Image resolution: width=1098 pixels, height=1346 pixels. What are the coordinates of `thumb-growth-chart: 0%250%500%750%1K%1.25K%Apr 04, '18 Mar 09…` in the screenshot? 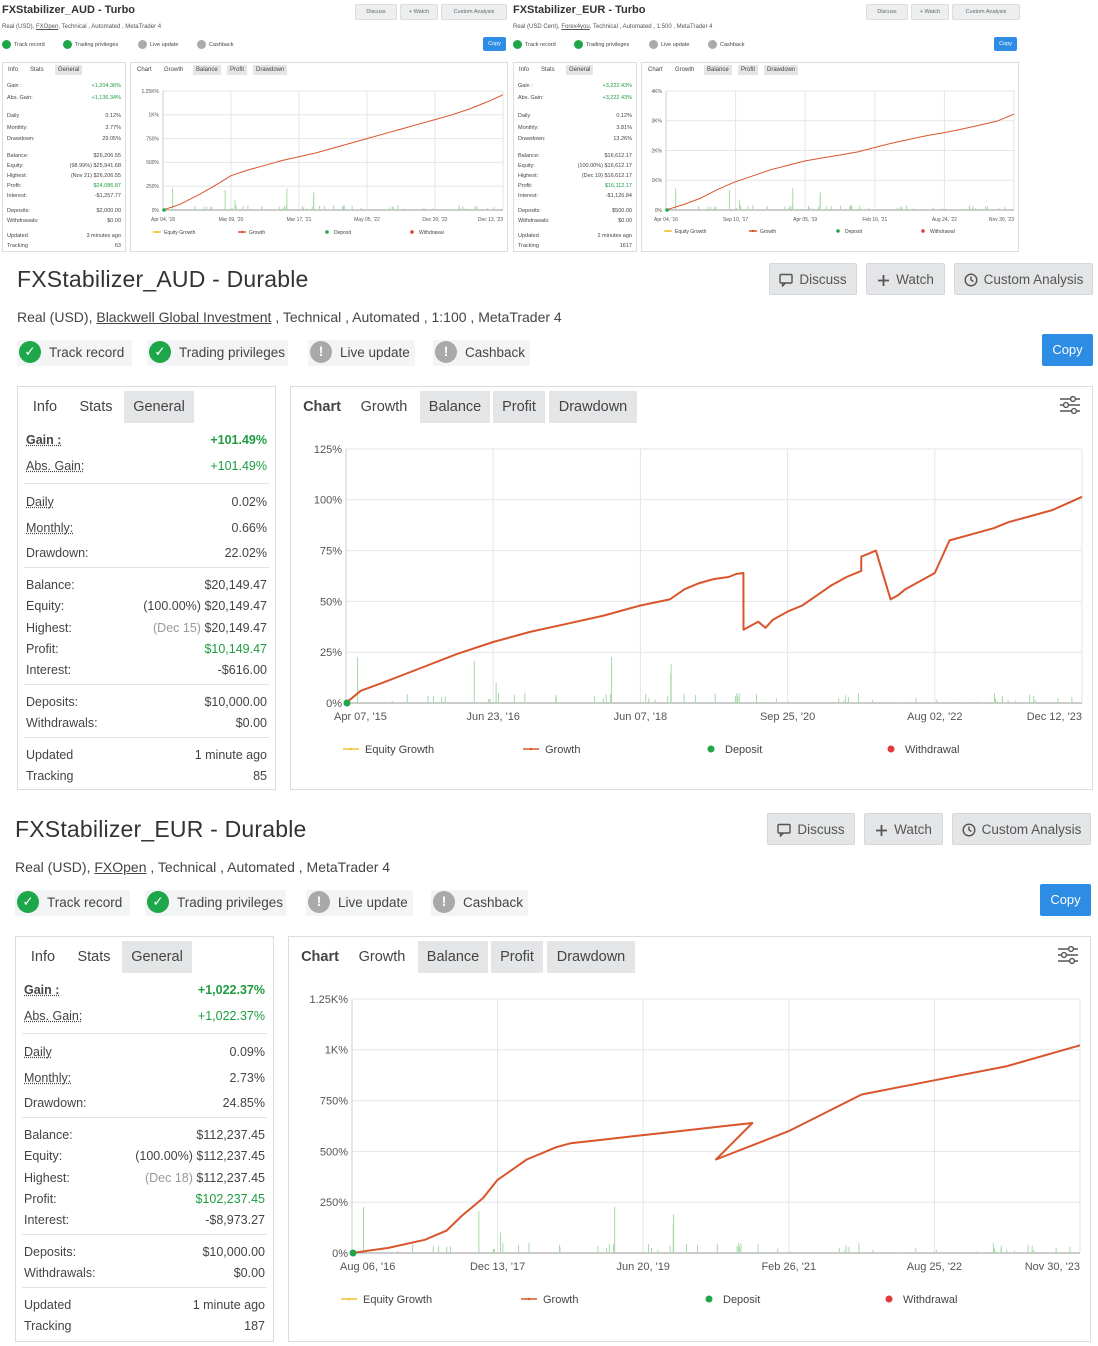 It's located at (319, 157).